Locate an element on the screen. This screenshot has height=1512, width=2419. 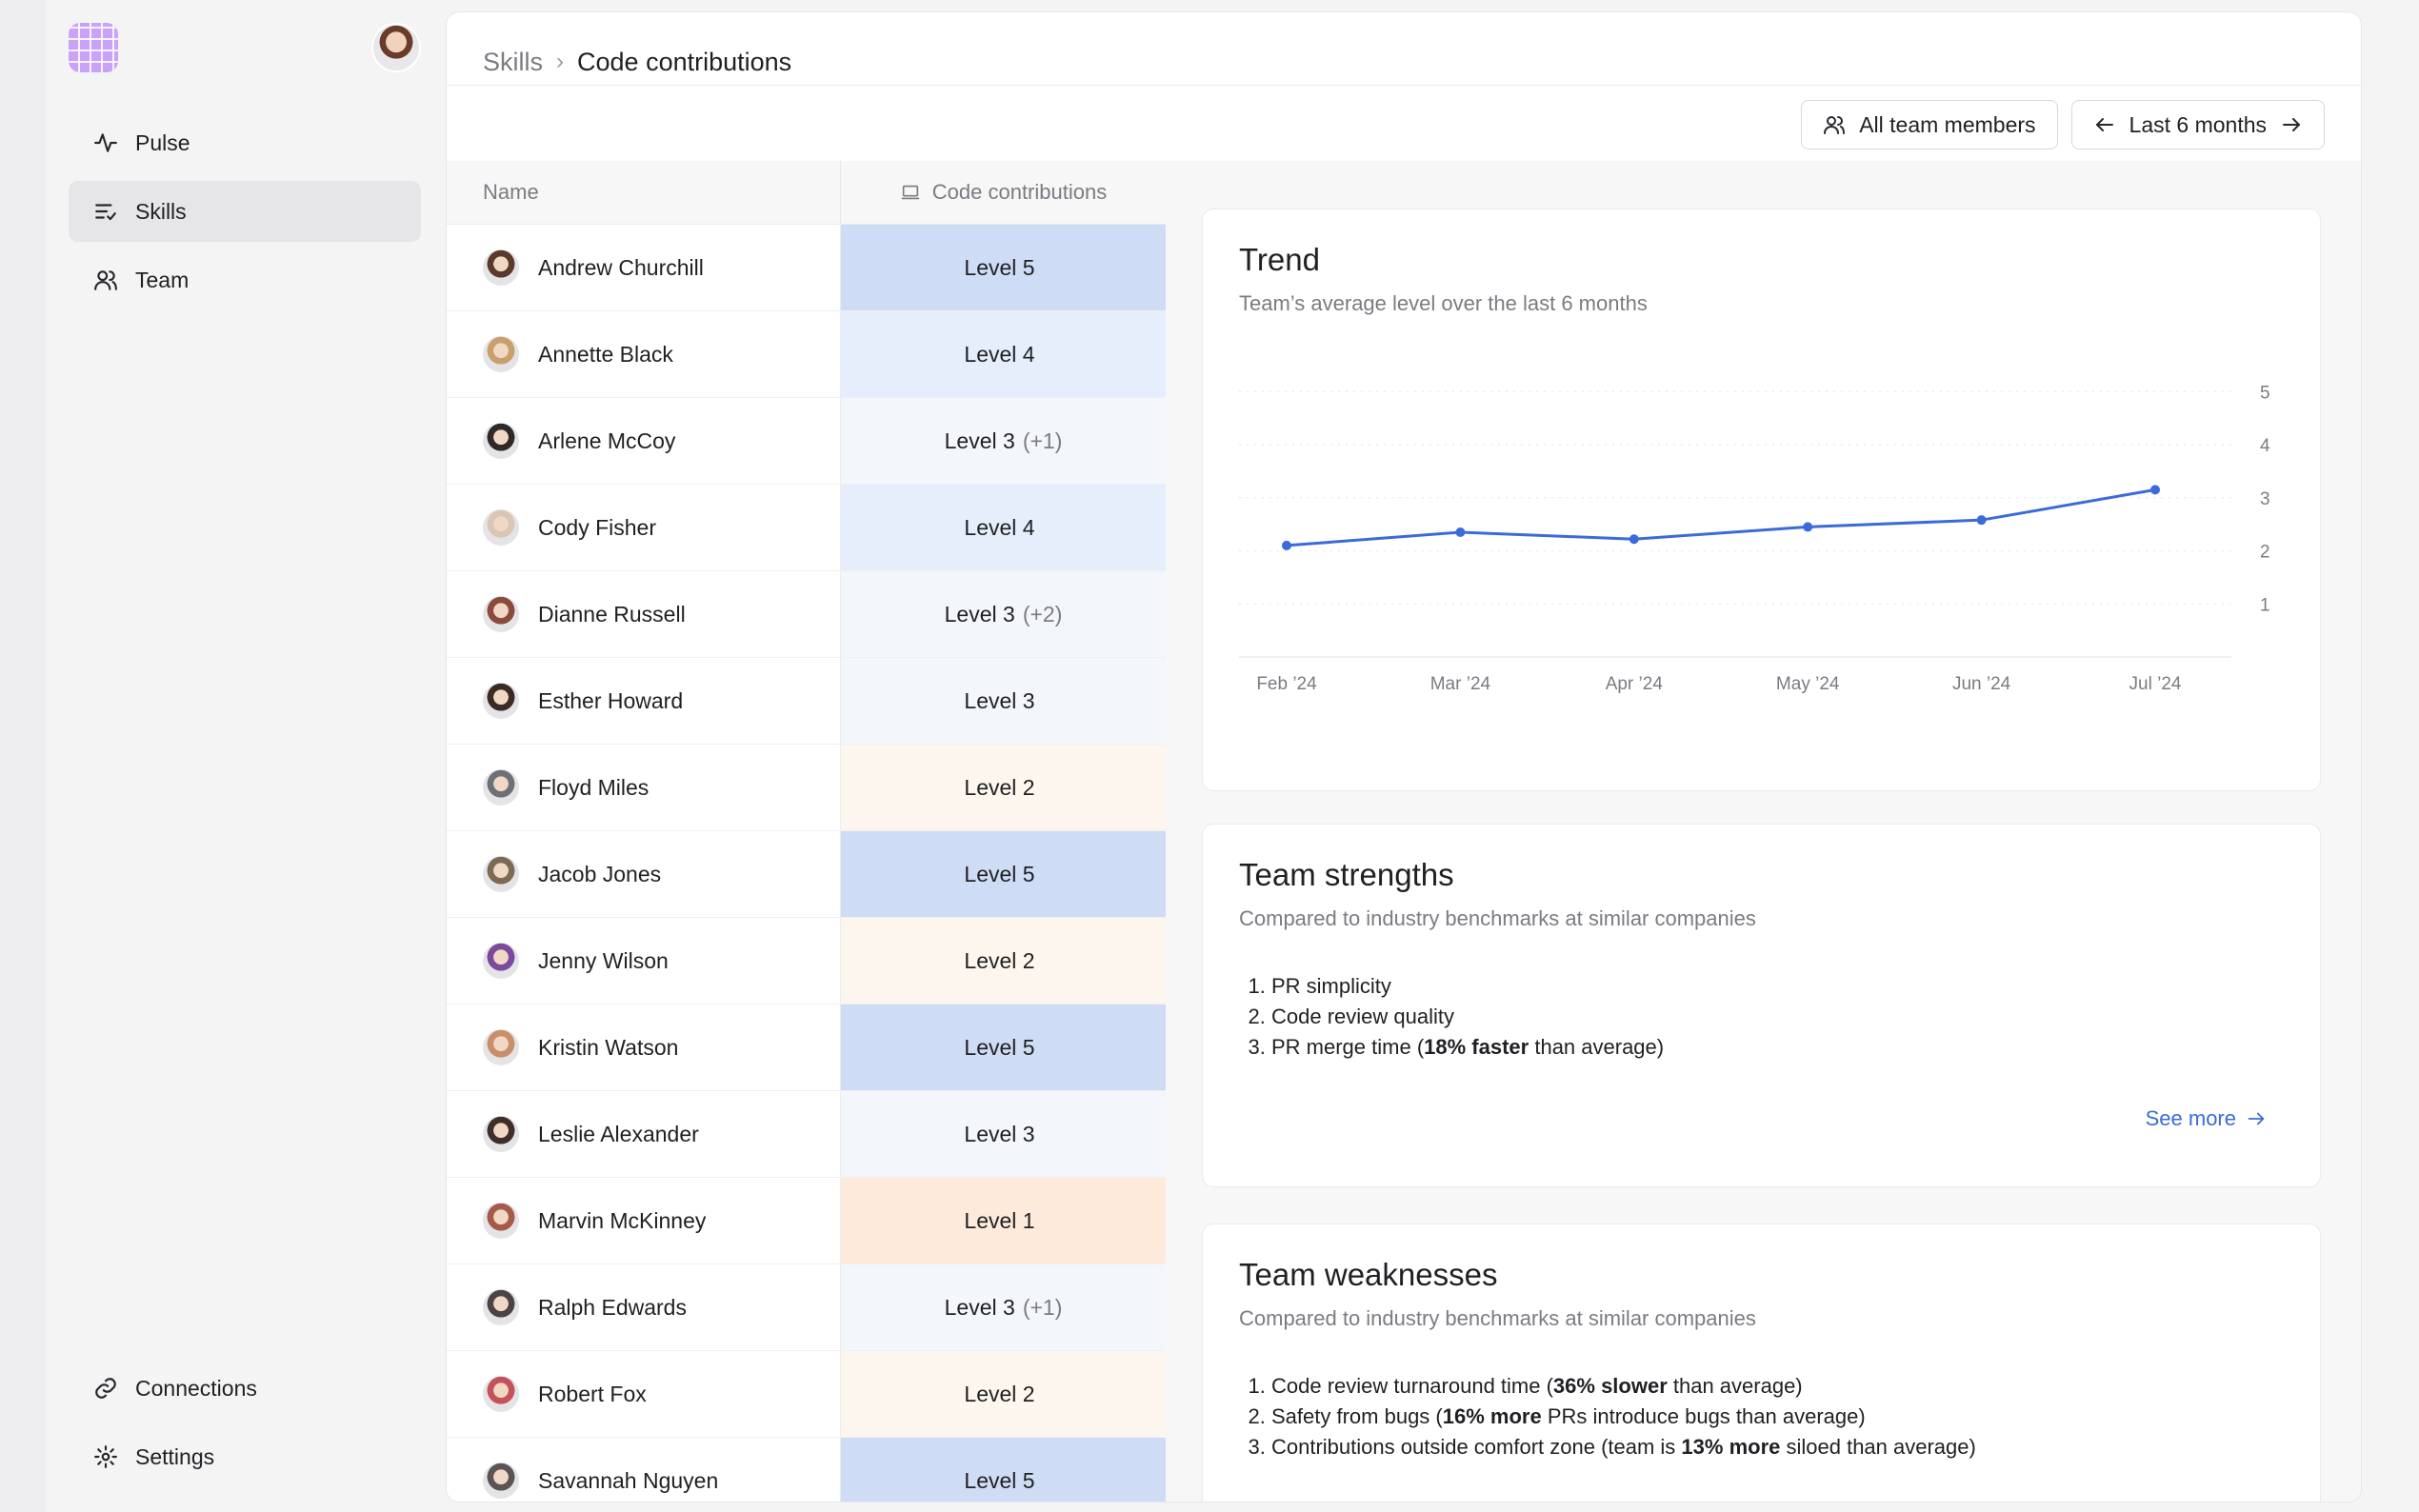
cell-level: Level 3 (+2) is located at coordinates (1003, 614).